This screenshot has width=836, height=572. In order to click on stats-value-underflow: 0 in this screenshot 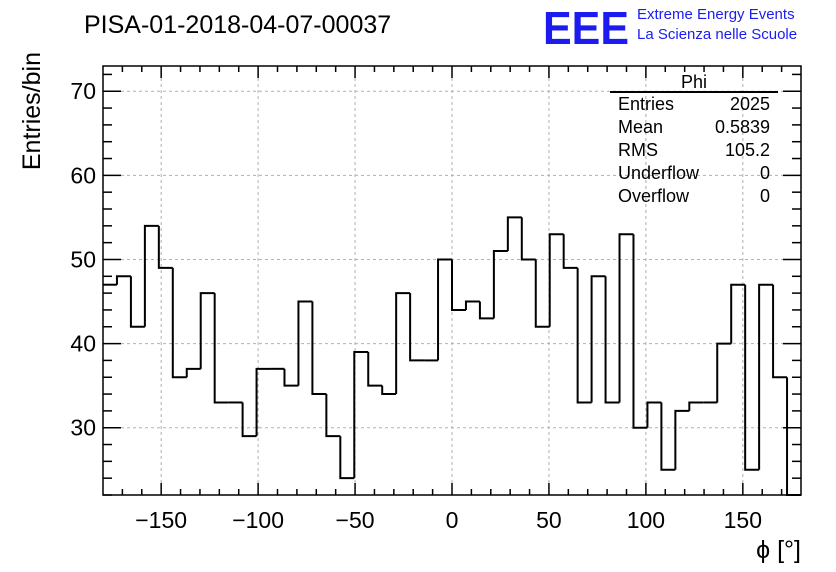, I will do `click(765, 173)`.